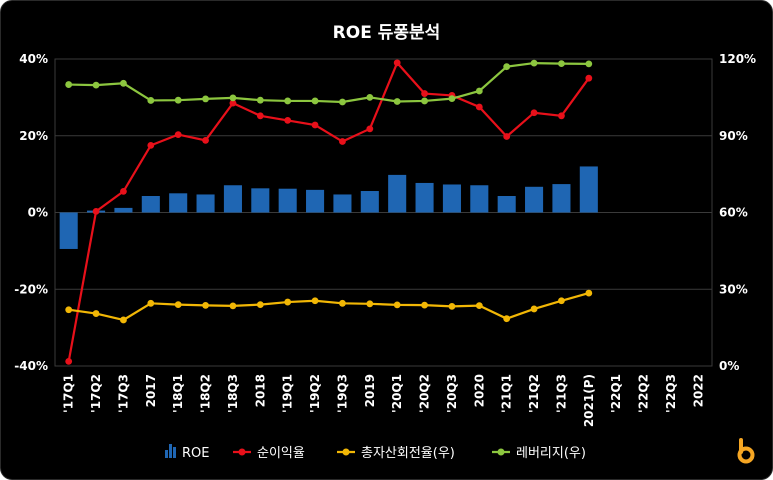 The image size is (773, 480). Describe the element at coordinates (452, 393) in the screenshot. I see `x-tick-label: '20Q3` at that location.